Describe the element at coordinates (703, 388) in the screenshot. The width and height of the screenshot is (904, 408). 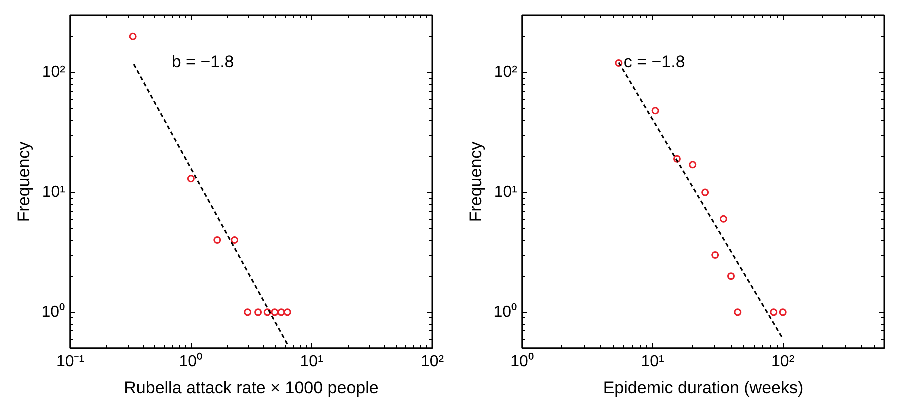
I see `x-axis-title: Epidemic duration (weeks)` at that location.